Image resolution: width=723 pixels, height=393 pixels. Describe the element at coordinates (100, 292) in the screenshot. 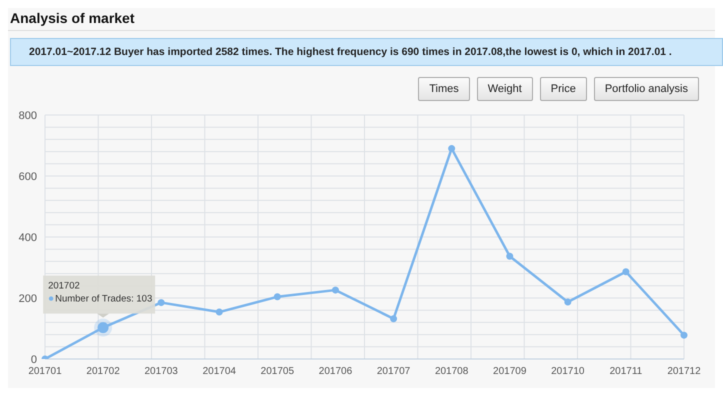

I see `annotation: 201702 Number of Trades: 103` at that location.